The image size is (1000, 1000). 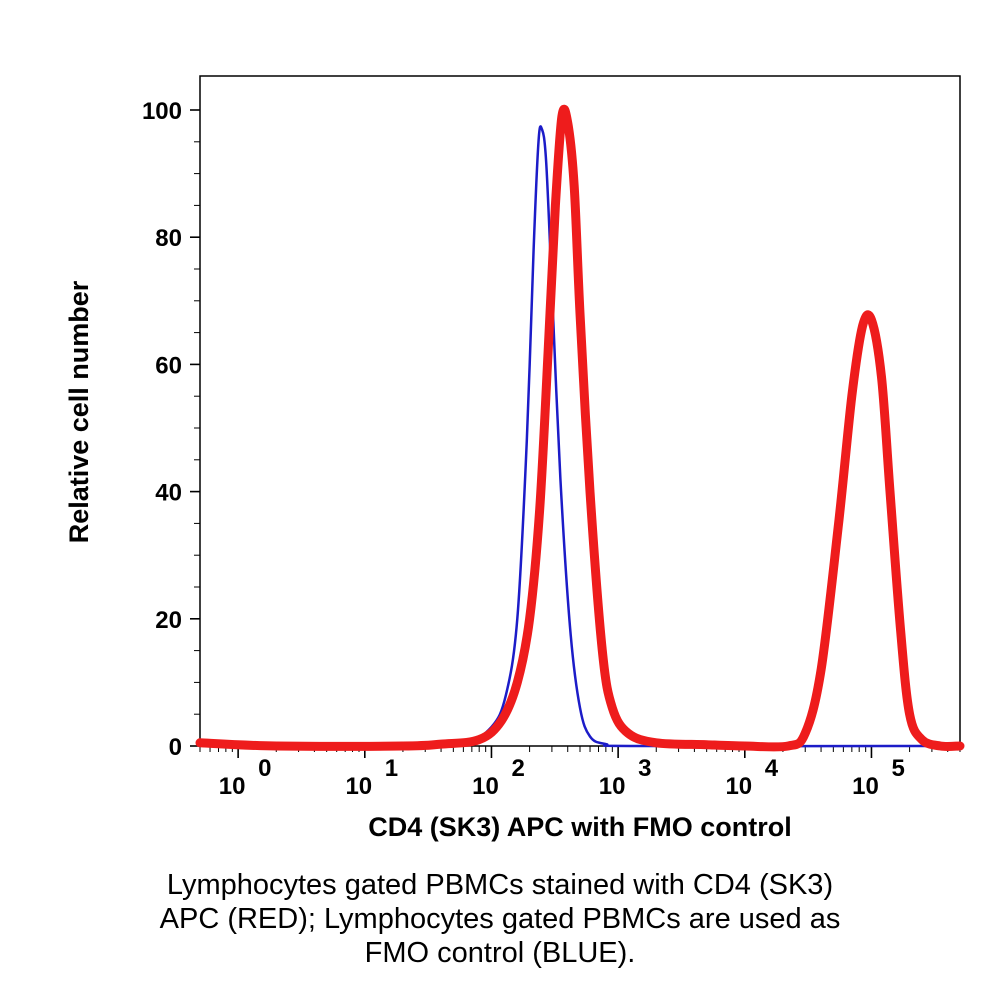 I want to click on caption-line: FMO control (BLUE)., so click(x=500, y=953).